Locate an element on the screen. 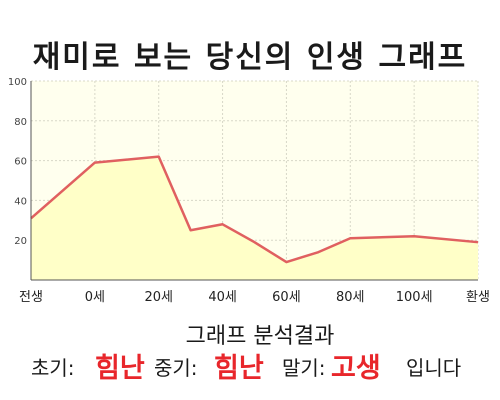 The height and width of the screenshot is (400, 500). x-tick-label: 20세 is located at coordinates (158, 297).